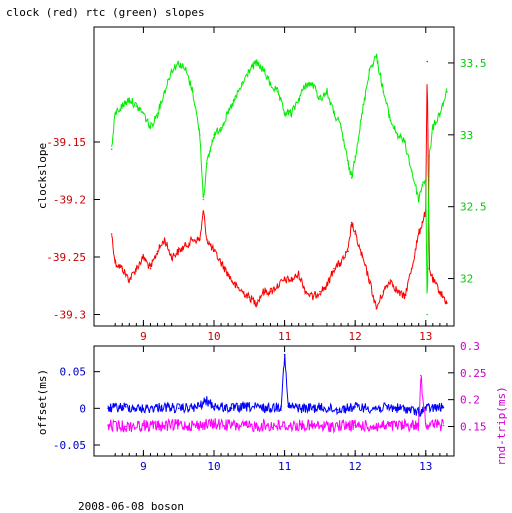 Image resolution: width=512 pixels, height=513 pixels. What do you see at coordinates (66, 257) in the screenshot?
I see `top-left-y-tick-label: -39.25` at bounding box center [66, 257].